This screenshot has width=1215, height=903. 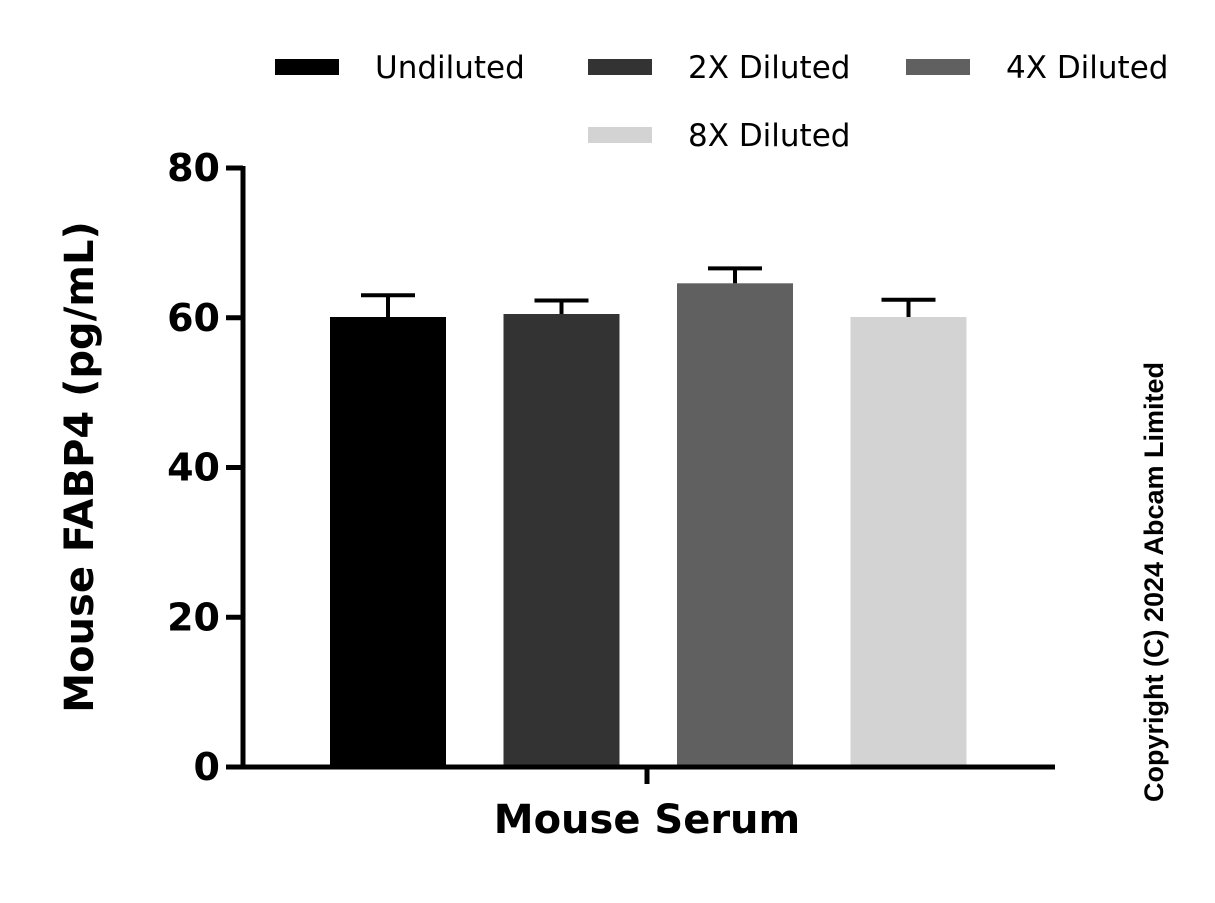 What do you see at coordinates (721, 102) in the screenshot?
I see `legend: Undiluted 2X Diluted 4X Diluted 8X Diluted` at bounding box center [721, 102].